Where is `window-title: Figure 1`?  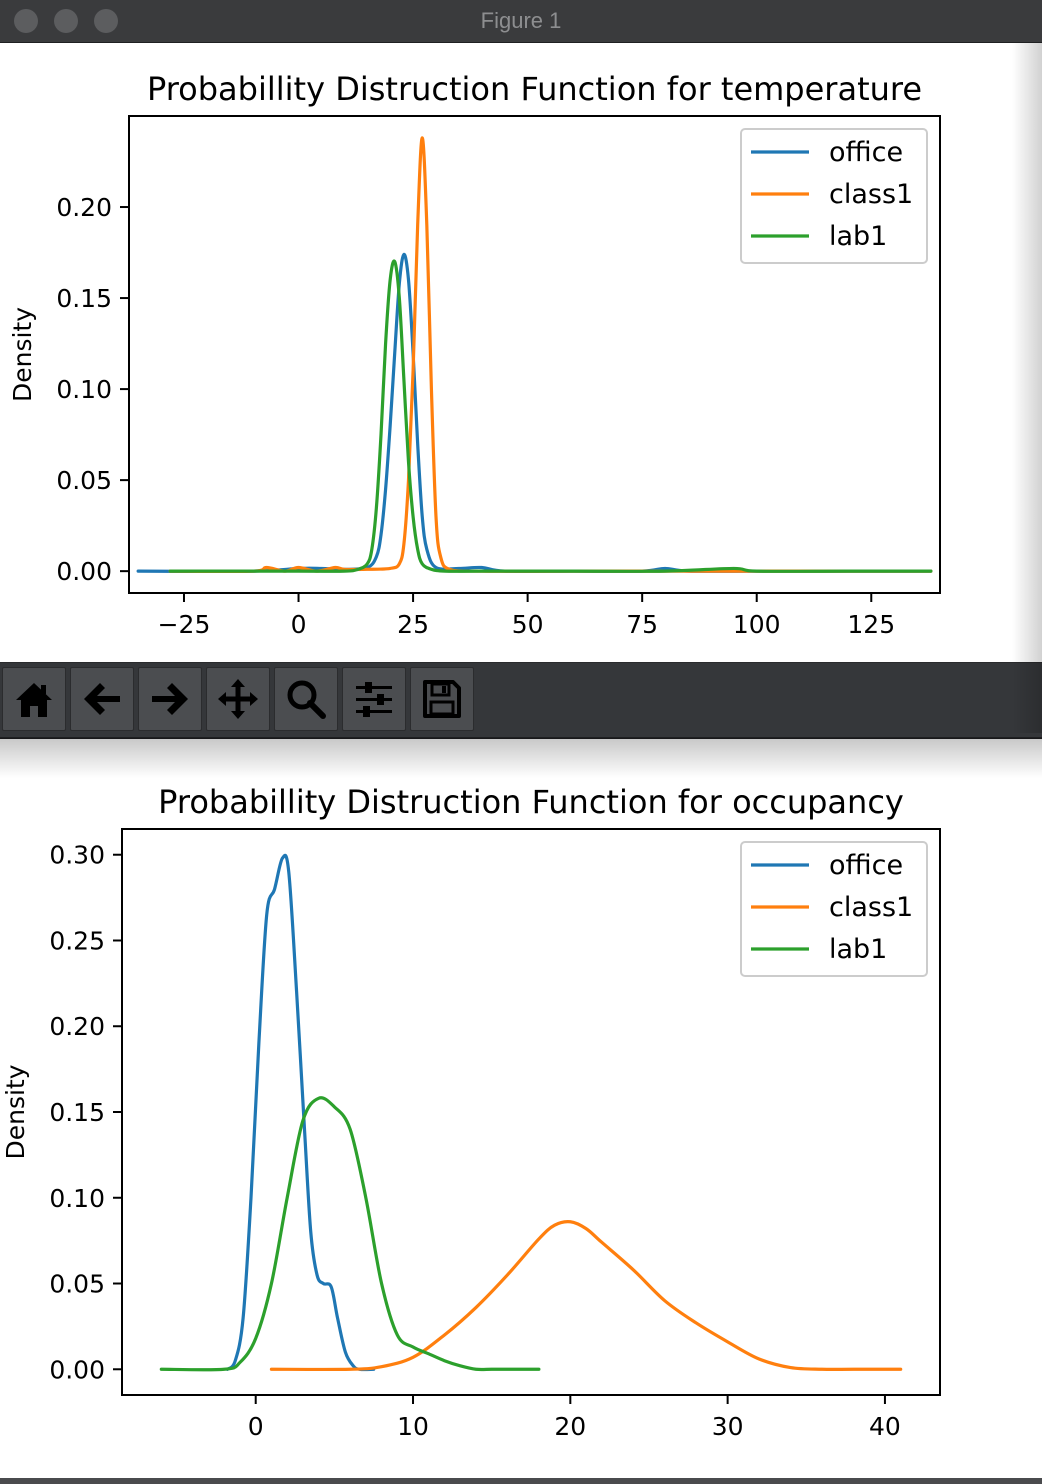
window-title: Figure 1 is located at coordinates (521, 20).